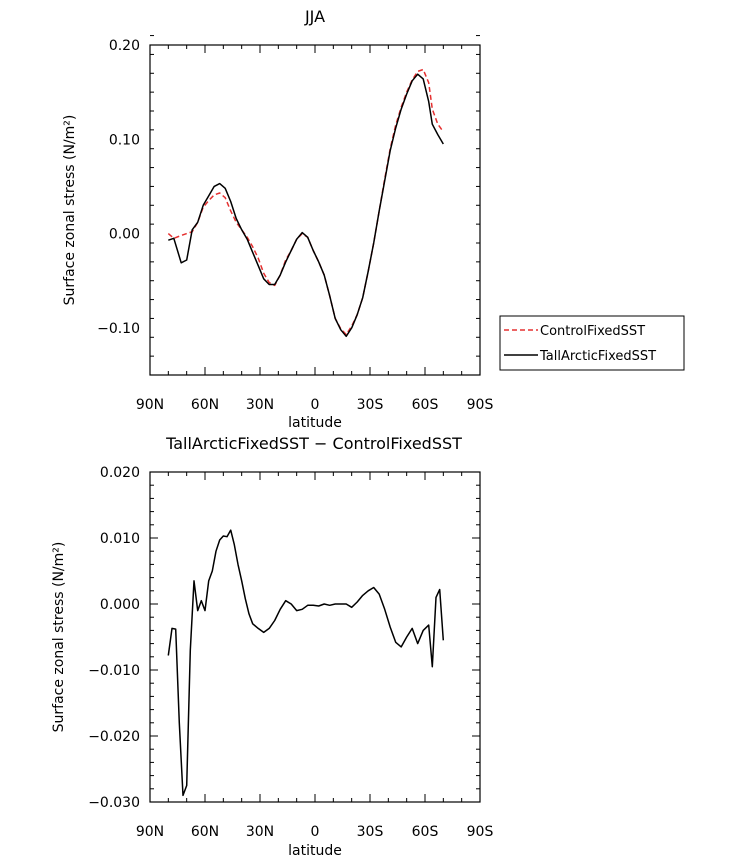  What do you see at coordinates (120, 473) in the screenshot?
I see `bottom-y-tick-label: 0.020` at bounding box center [120, 473].